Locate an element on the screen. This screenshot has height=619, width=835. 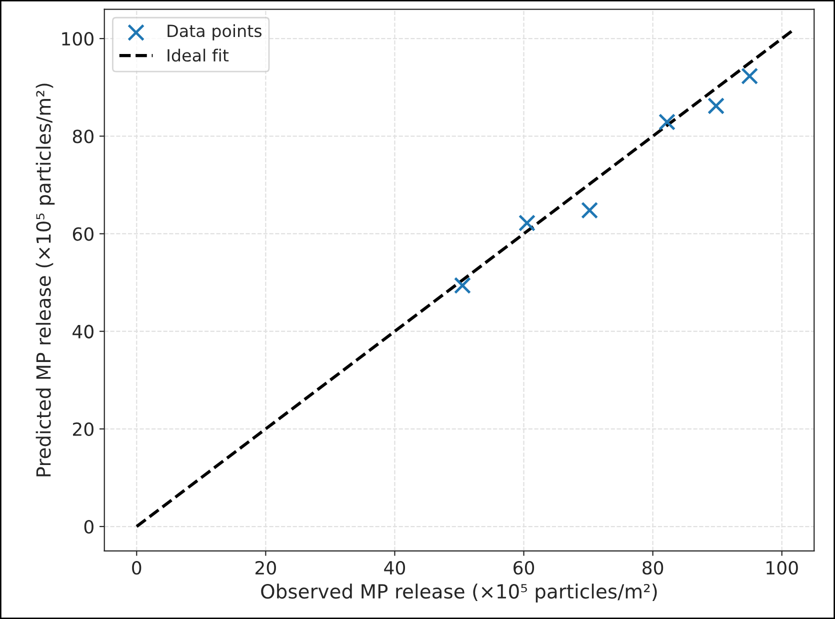
x-tick-label: 100 is located at coordinates (782, 567).